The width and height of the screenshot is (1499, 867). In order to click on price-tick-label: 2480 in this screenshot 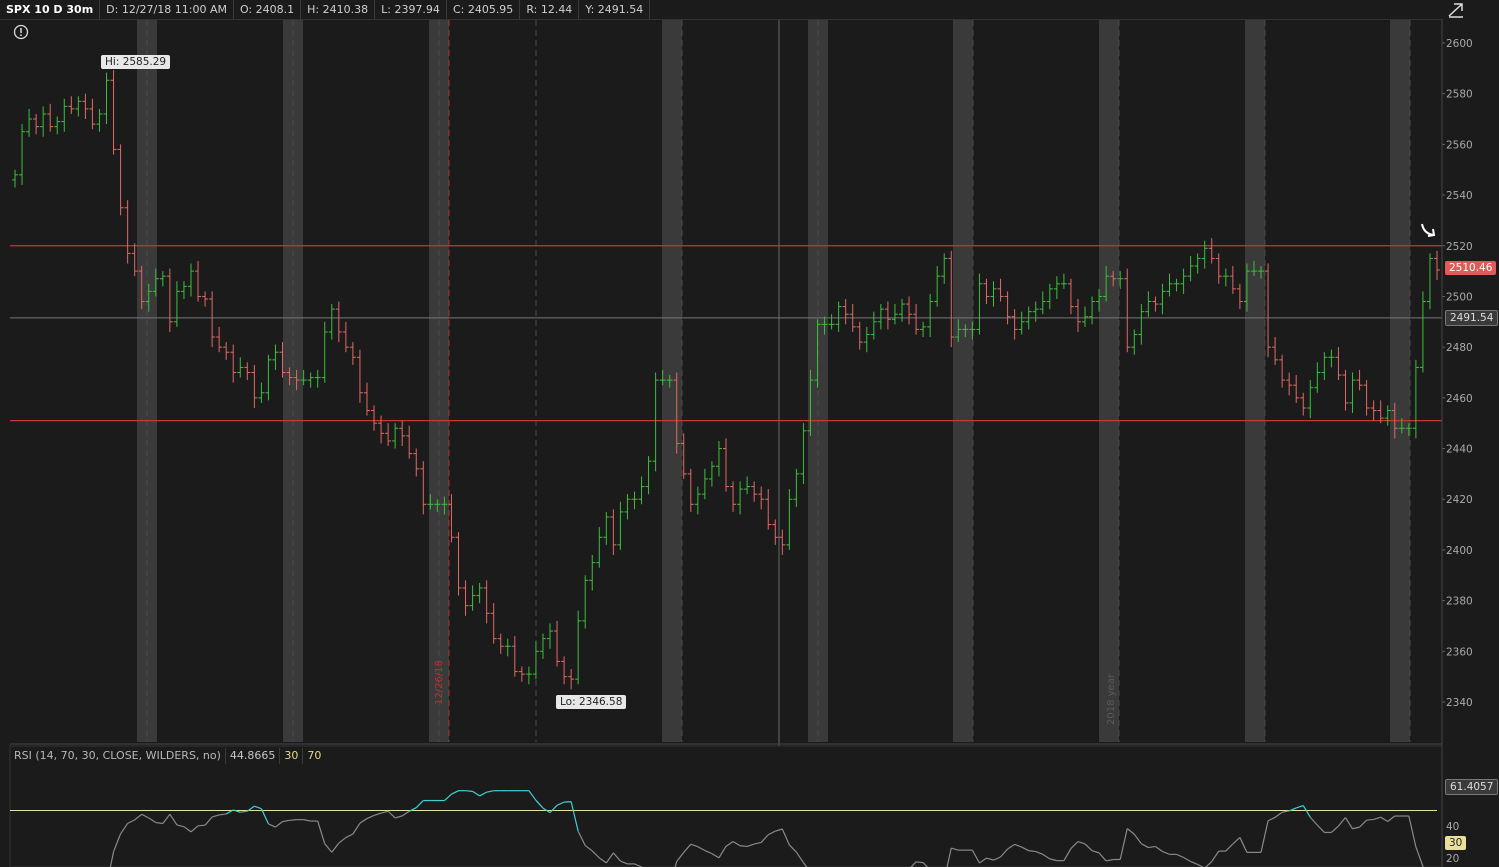, I will do `click(1459, 348)`.